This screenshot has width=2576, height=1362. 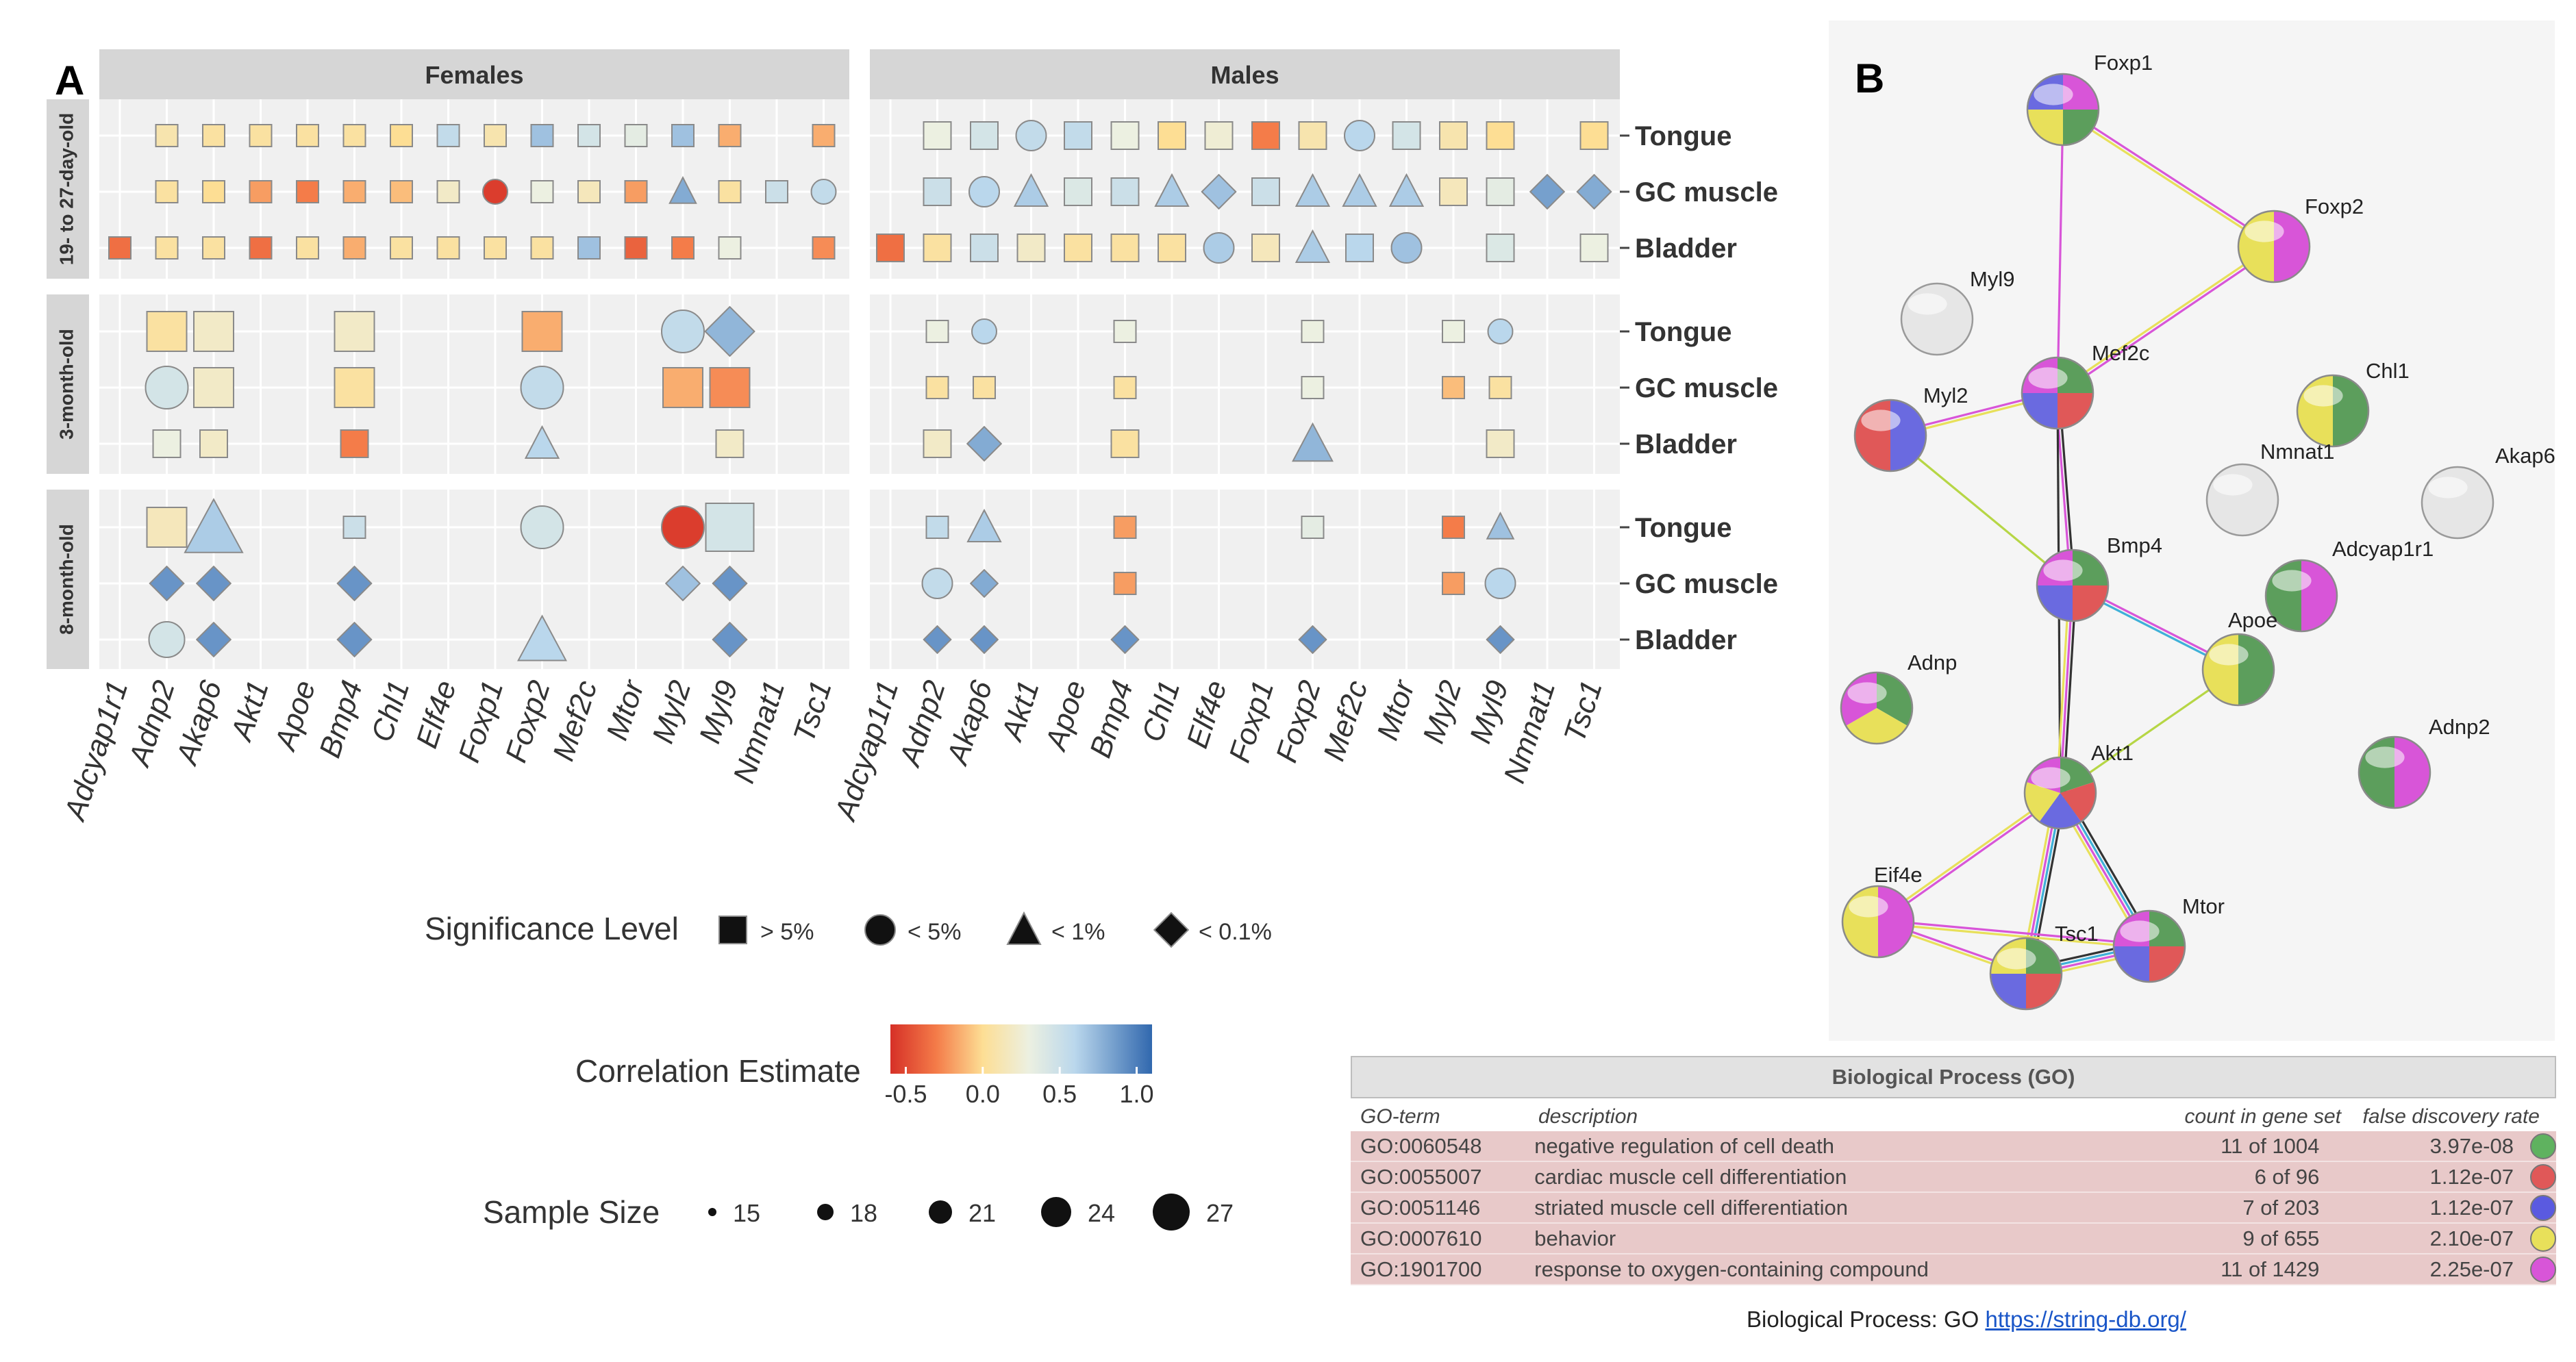 What do you see at coordinates (69, 80) in the screenshot?
I see `panel-label-a: A` at bounding box center [69, 80].